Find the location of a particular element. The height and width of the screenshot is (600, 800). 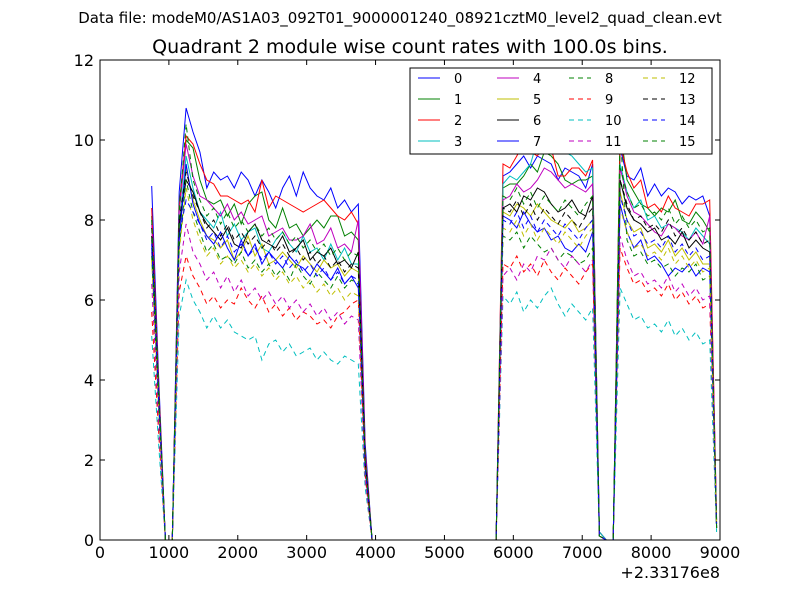

y-tick-label: 6 is located at coordinates (89, 300).